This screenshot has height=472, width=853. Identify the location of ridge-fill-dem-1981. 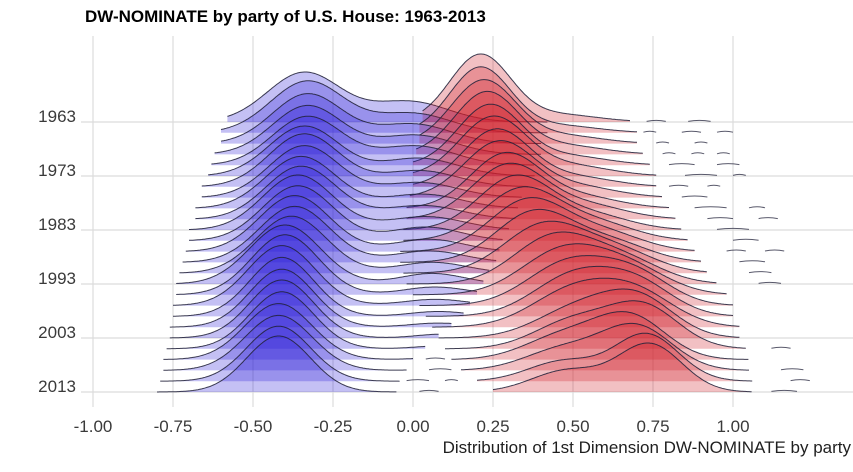
(355, 193).